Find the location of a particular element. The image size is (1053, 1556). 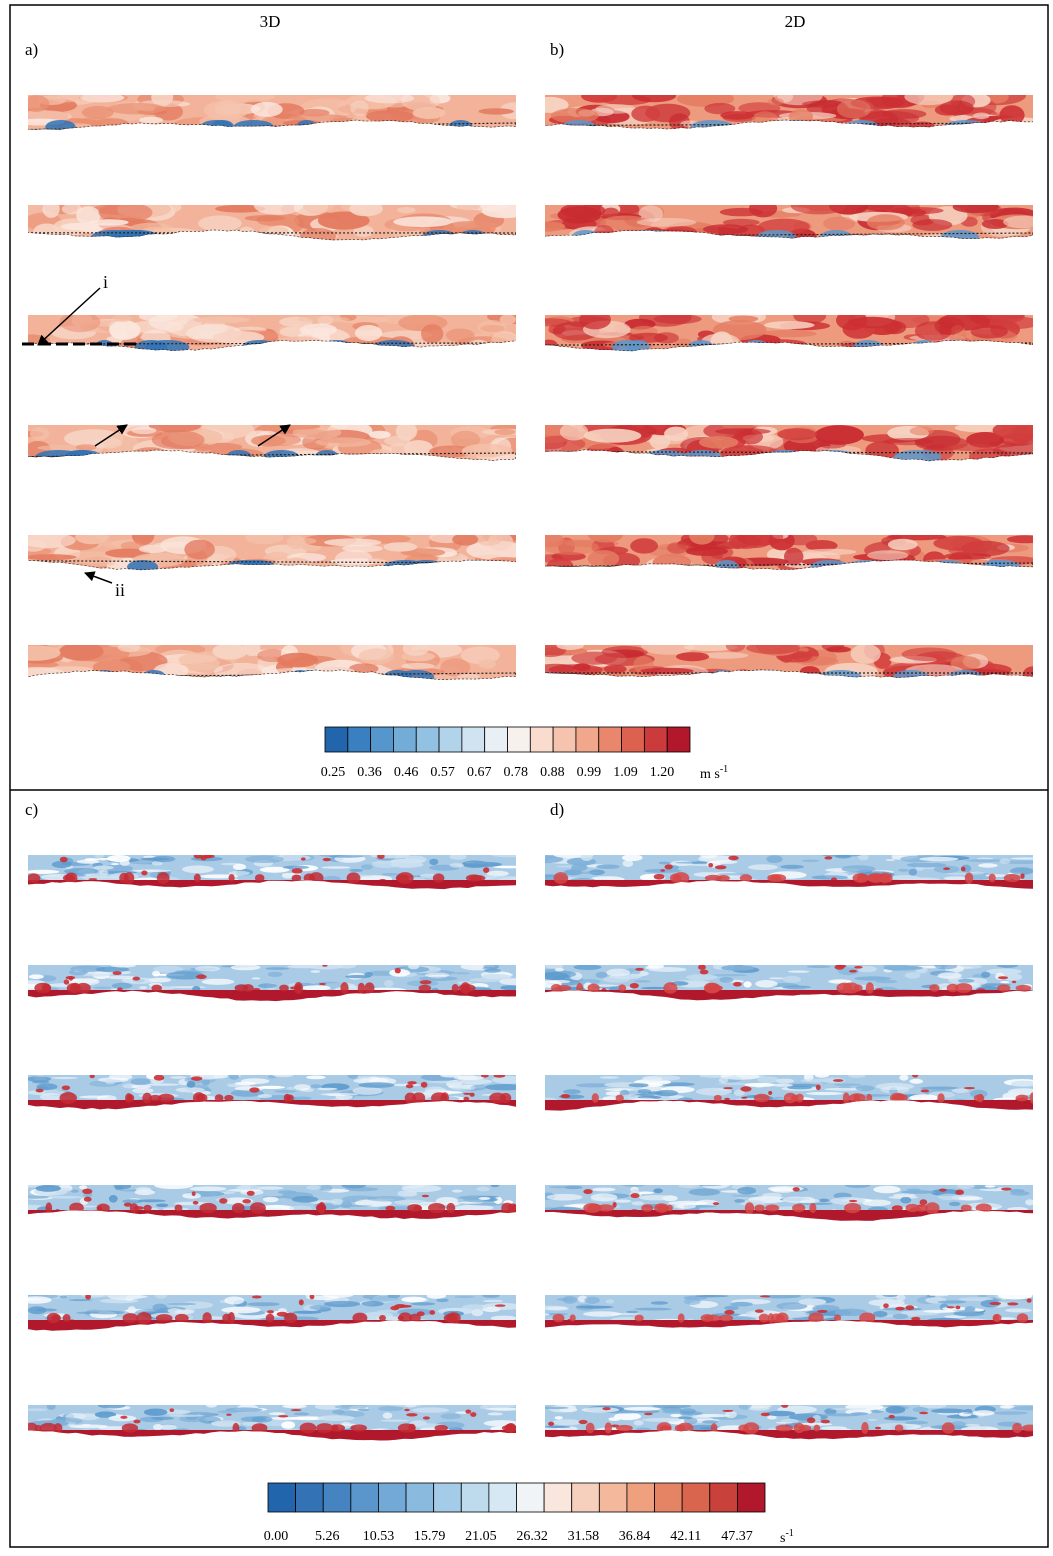

unit-exponent: -1 is located at coordinates (789, 1533).